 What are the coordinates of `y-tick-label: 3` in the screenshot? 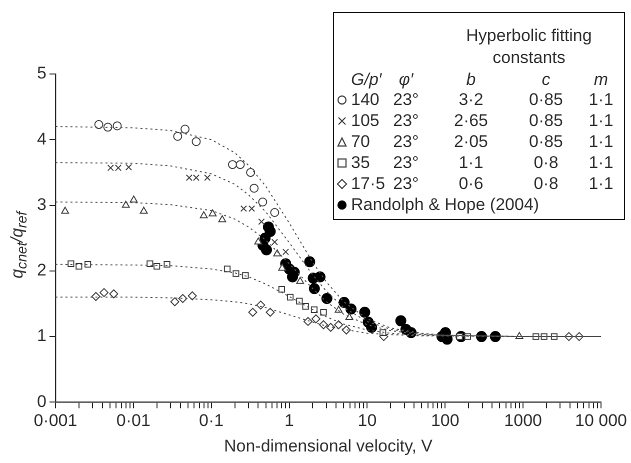 It's located at (41, 204).